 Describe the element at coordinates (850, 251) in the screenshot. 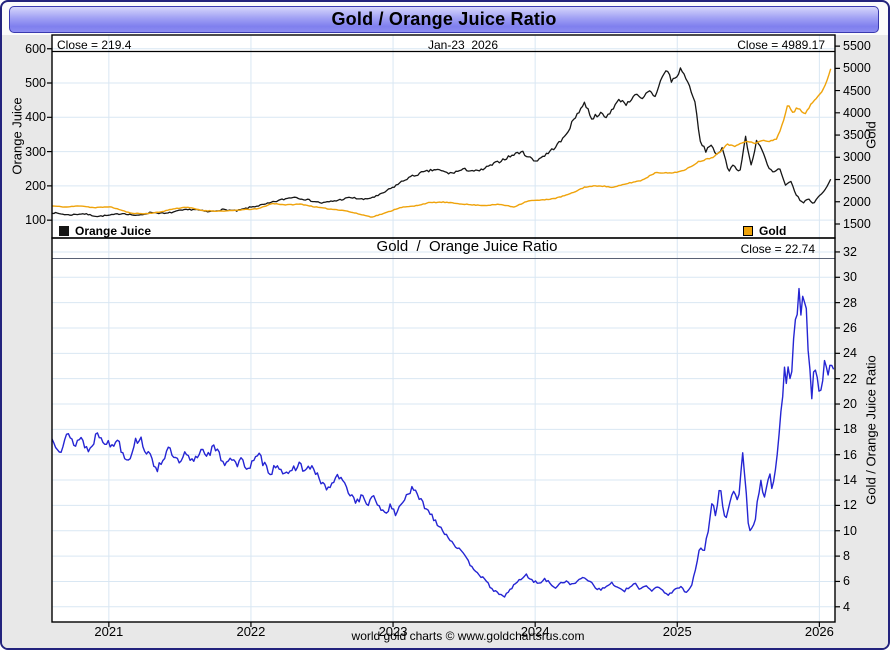

I see `ratio-axis-tick-label: 32` at that location.